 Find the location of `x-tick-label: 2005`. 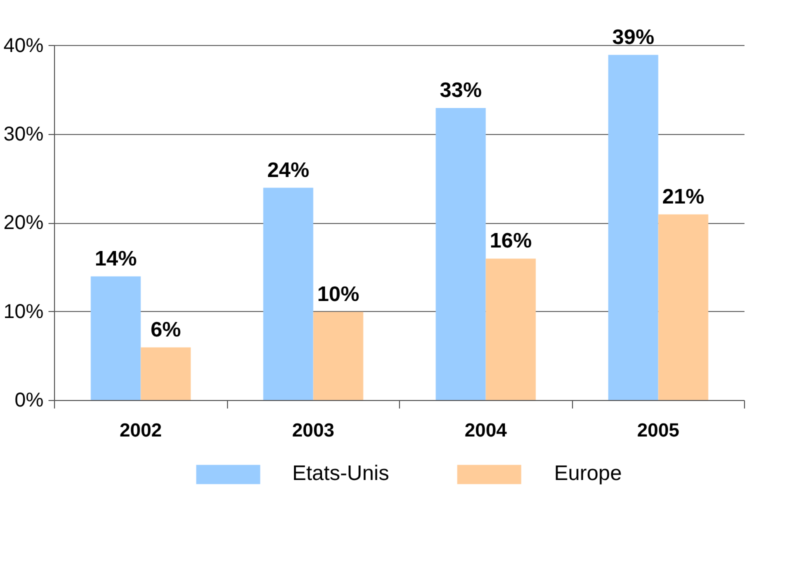

x-tick-label: 2005 is located at coordinates (658, 431).